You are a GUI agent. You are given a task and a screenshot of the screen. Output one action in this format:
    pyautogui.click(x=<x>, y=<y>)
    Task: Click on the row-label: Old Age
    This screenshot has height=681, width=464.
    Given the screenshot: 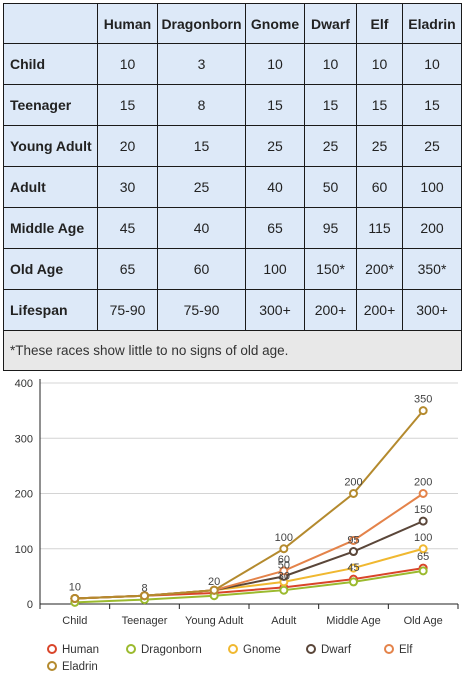 What is the action you would take?
    pyautogui.click(x=50, y=269)
    